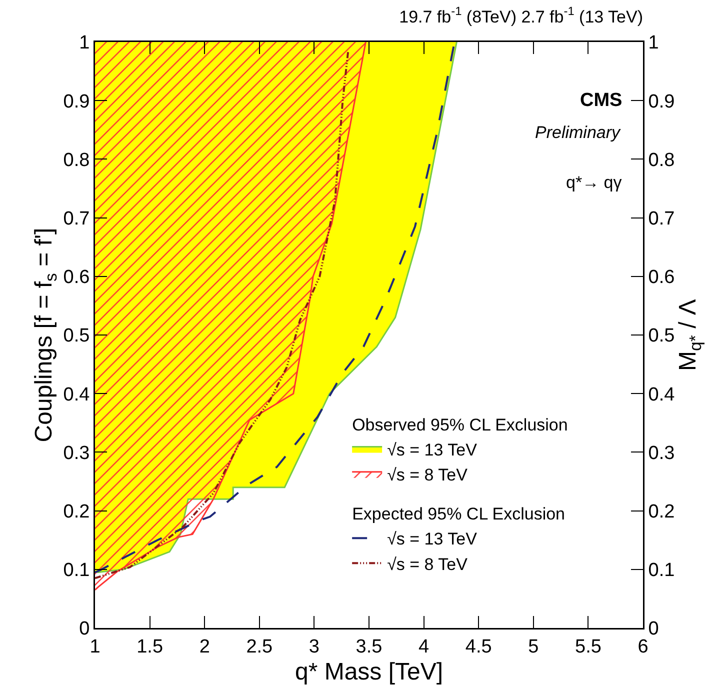 The height and width of the screenshot is (697, 719). What do you see at coordinates (521, 15) in the screenshot?
I see `chart-title: 19.7 fb$^{-1}$ (8TeV) 2.7 fb$^{-1}$ (13 TeV)` at bounding box center [521, 15].